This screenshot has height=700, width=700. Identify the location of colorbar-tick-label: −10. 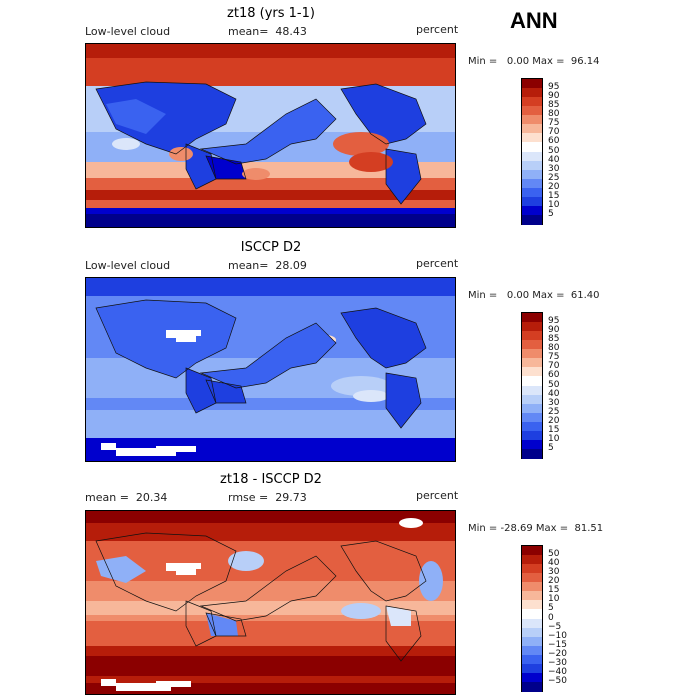
(557, 635).